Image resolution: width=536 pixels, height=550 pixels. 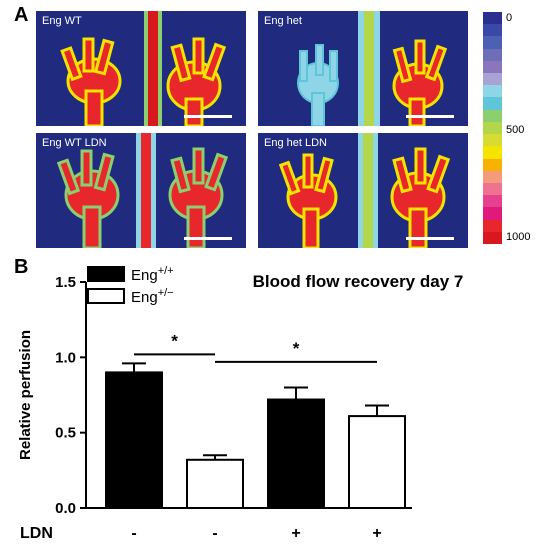 I want to click on image-label: Eng WT LDN, so click(x=74, y=143).